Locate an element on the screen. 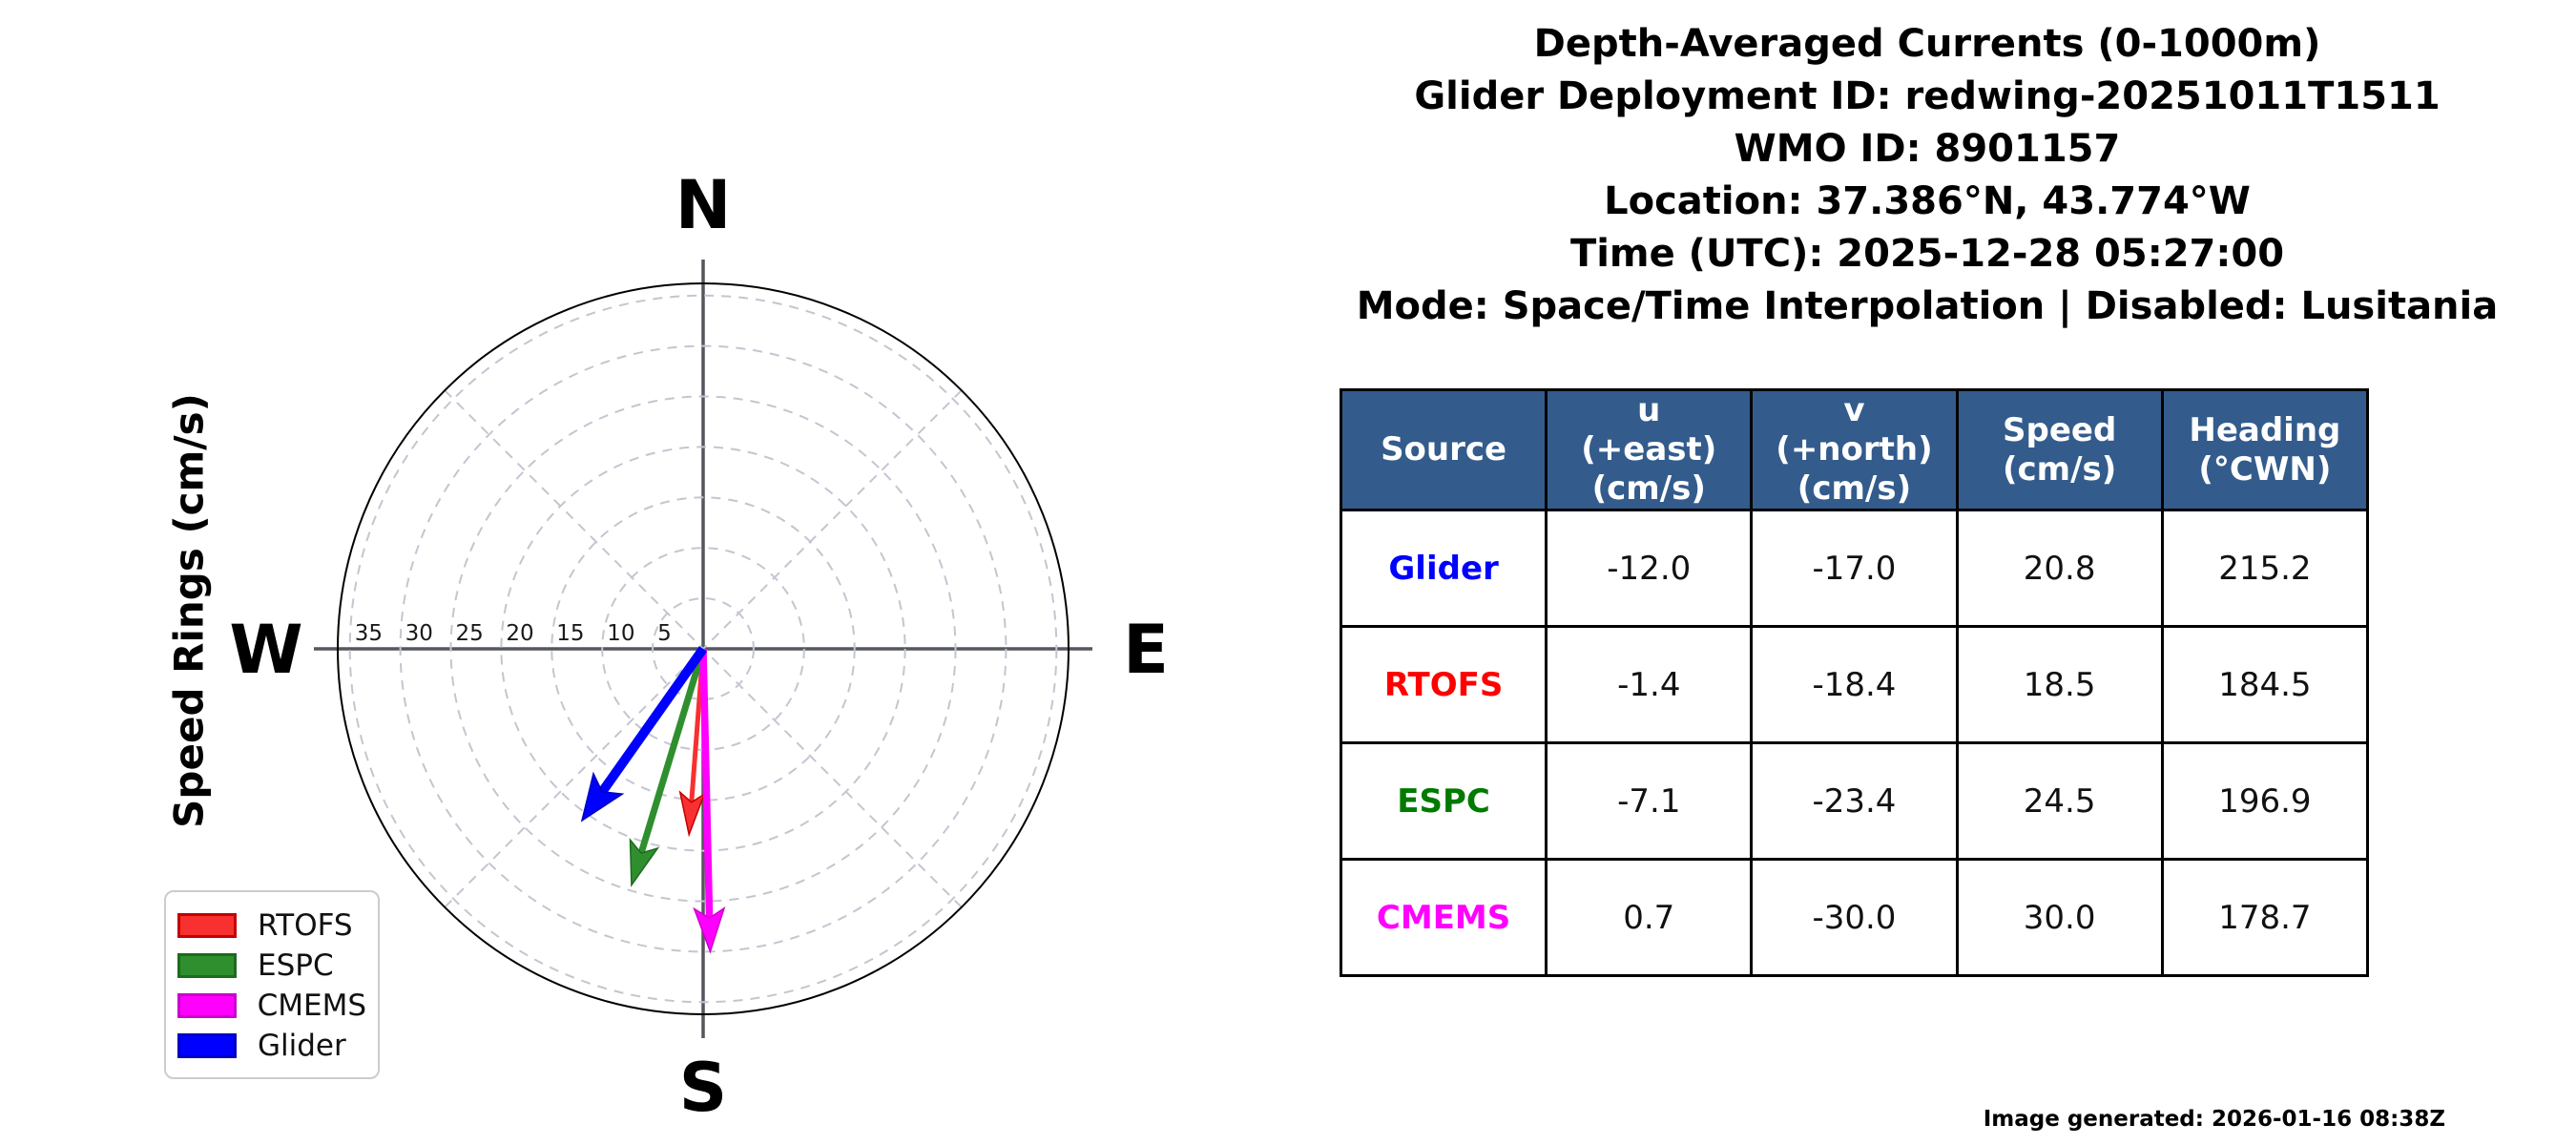 The height and width of the screenshot is (1145, 2576). v-cell: -30.0 is located at coordinates (1854, 918).